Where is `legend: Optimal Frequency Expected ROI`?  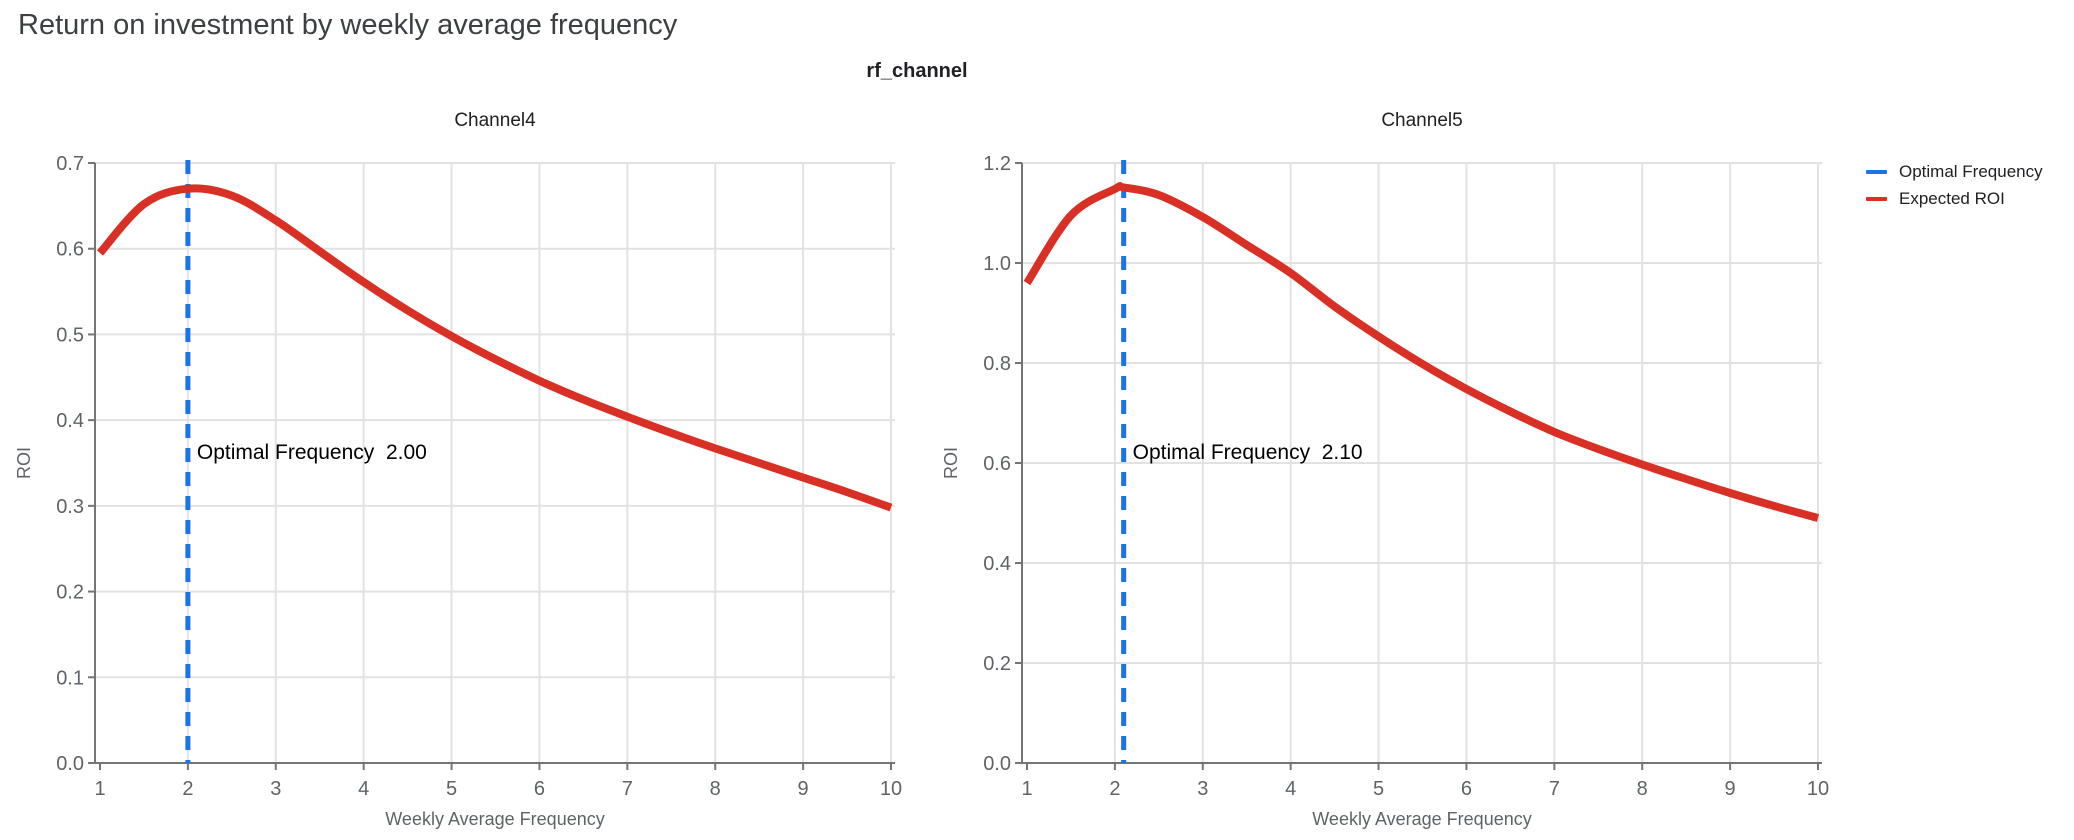 legend: Optimal Frequency Expected ROI is located at coordinates (1954, 185).